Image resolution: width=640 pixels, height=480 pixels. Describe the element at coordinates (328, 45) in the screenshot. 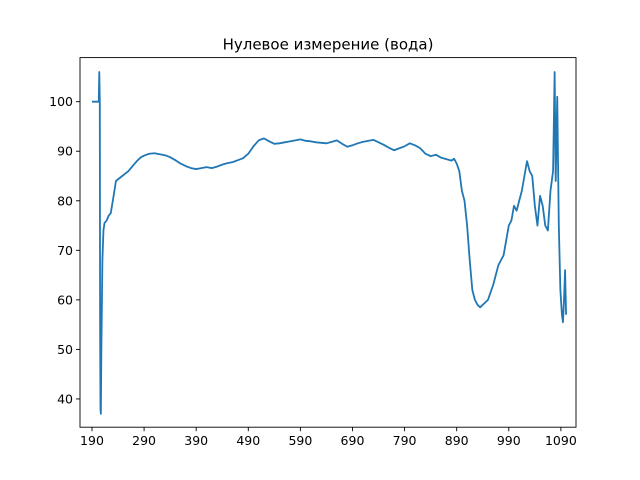

I see `chart-title: Нулевое измерение (вода)` at that location.